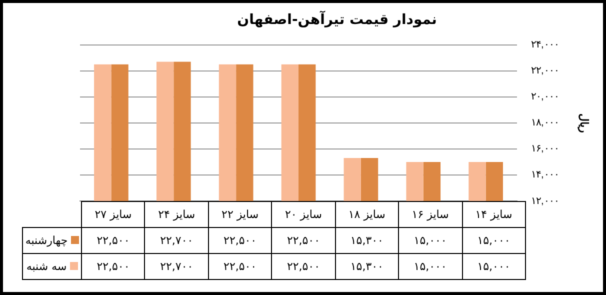  Describe the element at coordinates (545, 123) in the screenshot. I see `y-tick-label: ۱۸,۰۰۰` at that location.